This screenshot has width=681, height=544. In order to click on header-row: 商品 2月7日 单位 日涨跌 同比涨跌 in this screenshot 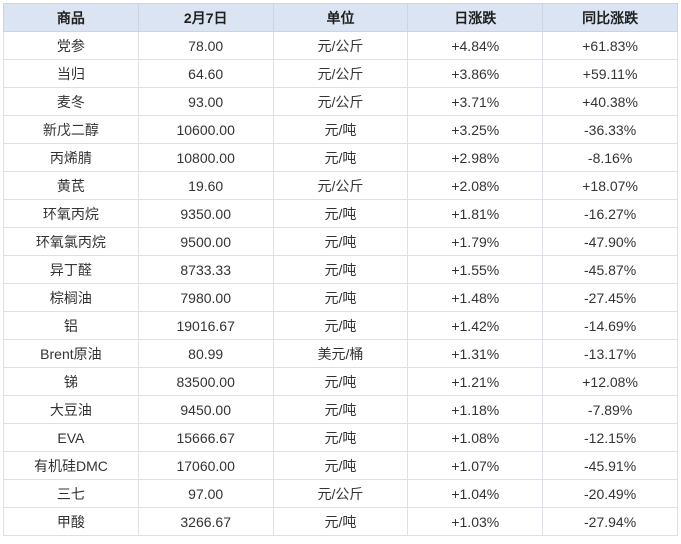, I will do `click(340, 17)`.